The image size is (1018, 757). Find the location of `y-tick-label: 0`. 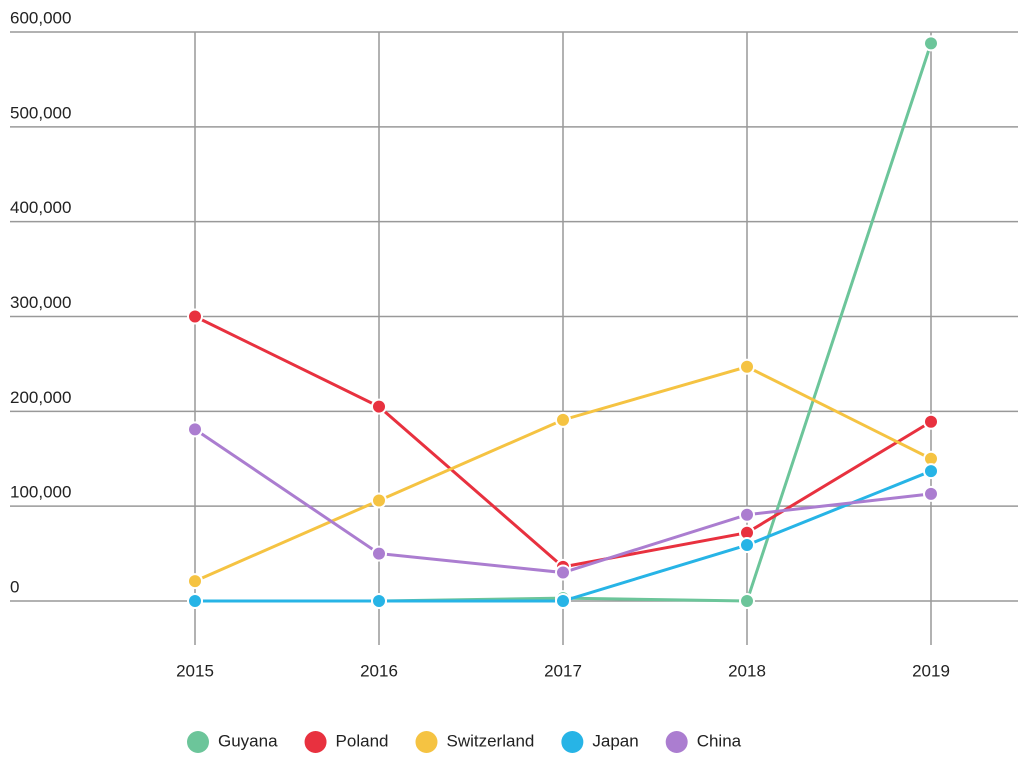

y-tick-label: 0 is located at coordinates (14, 586).